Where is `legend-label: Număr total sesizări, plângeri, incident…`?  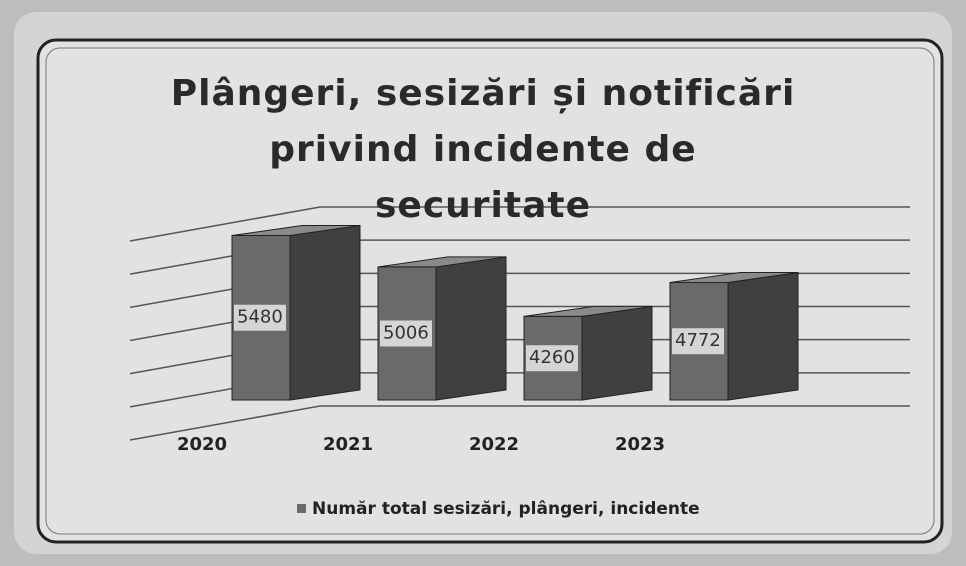
legend-label: Număr total sesizări, plângeri, incident… is located at coordinates (506, 509).